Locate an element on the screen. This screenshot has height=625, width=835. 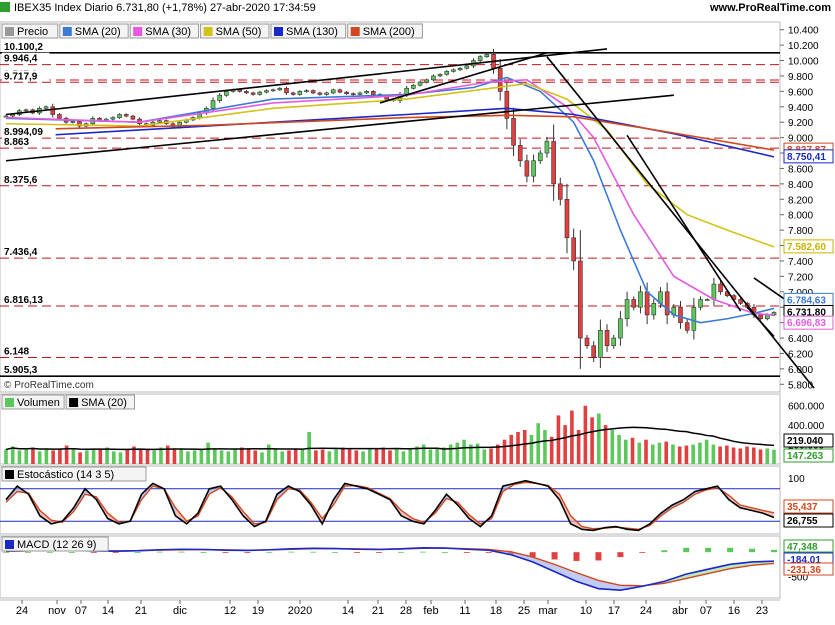
x-tick-label: mar is located at coordinates (548, 611).